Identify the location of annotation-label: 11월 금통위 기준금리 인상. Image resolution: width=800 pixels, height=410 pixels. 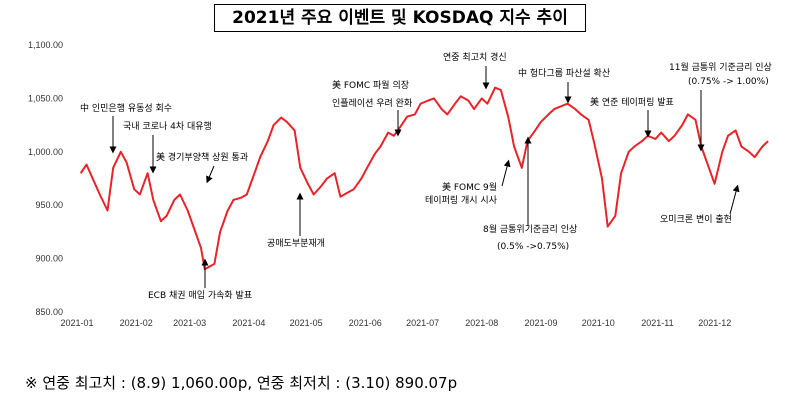
(720, 67).